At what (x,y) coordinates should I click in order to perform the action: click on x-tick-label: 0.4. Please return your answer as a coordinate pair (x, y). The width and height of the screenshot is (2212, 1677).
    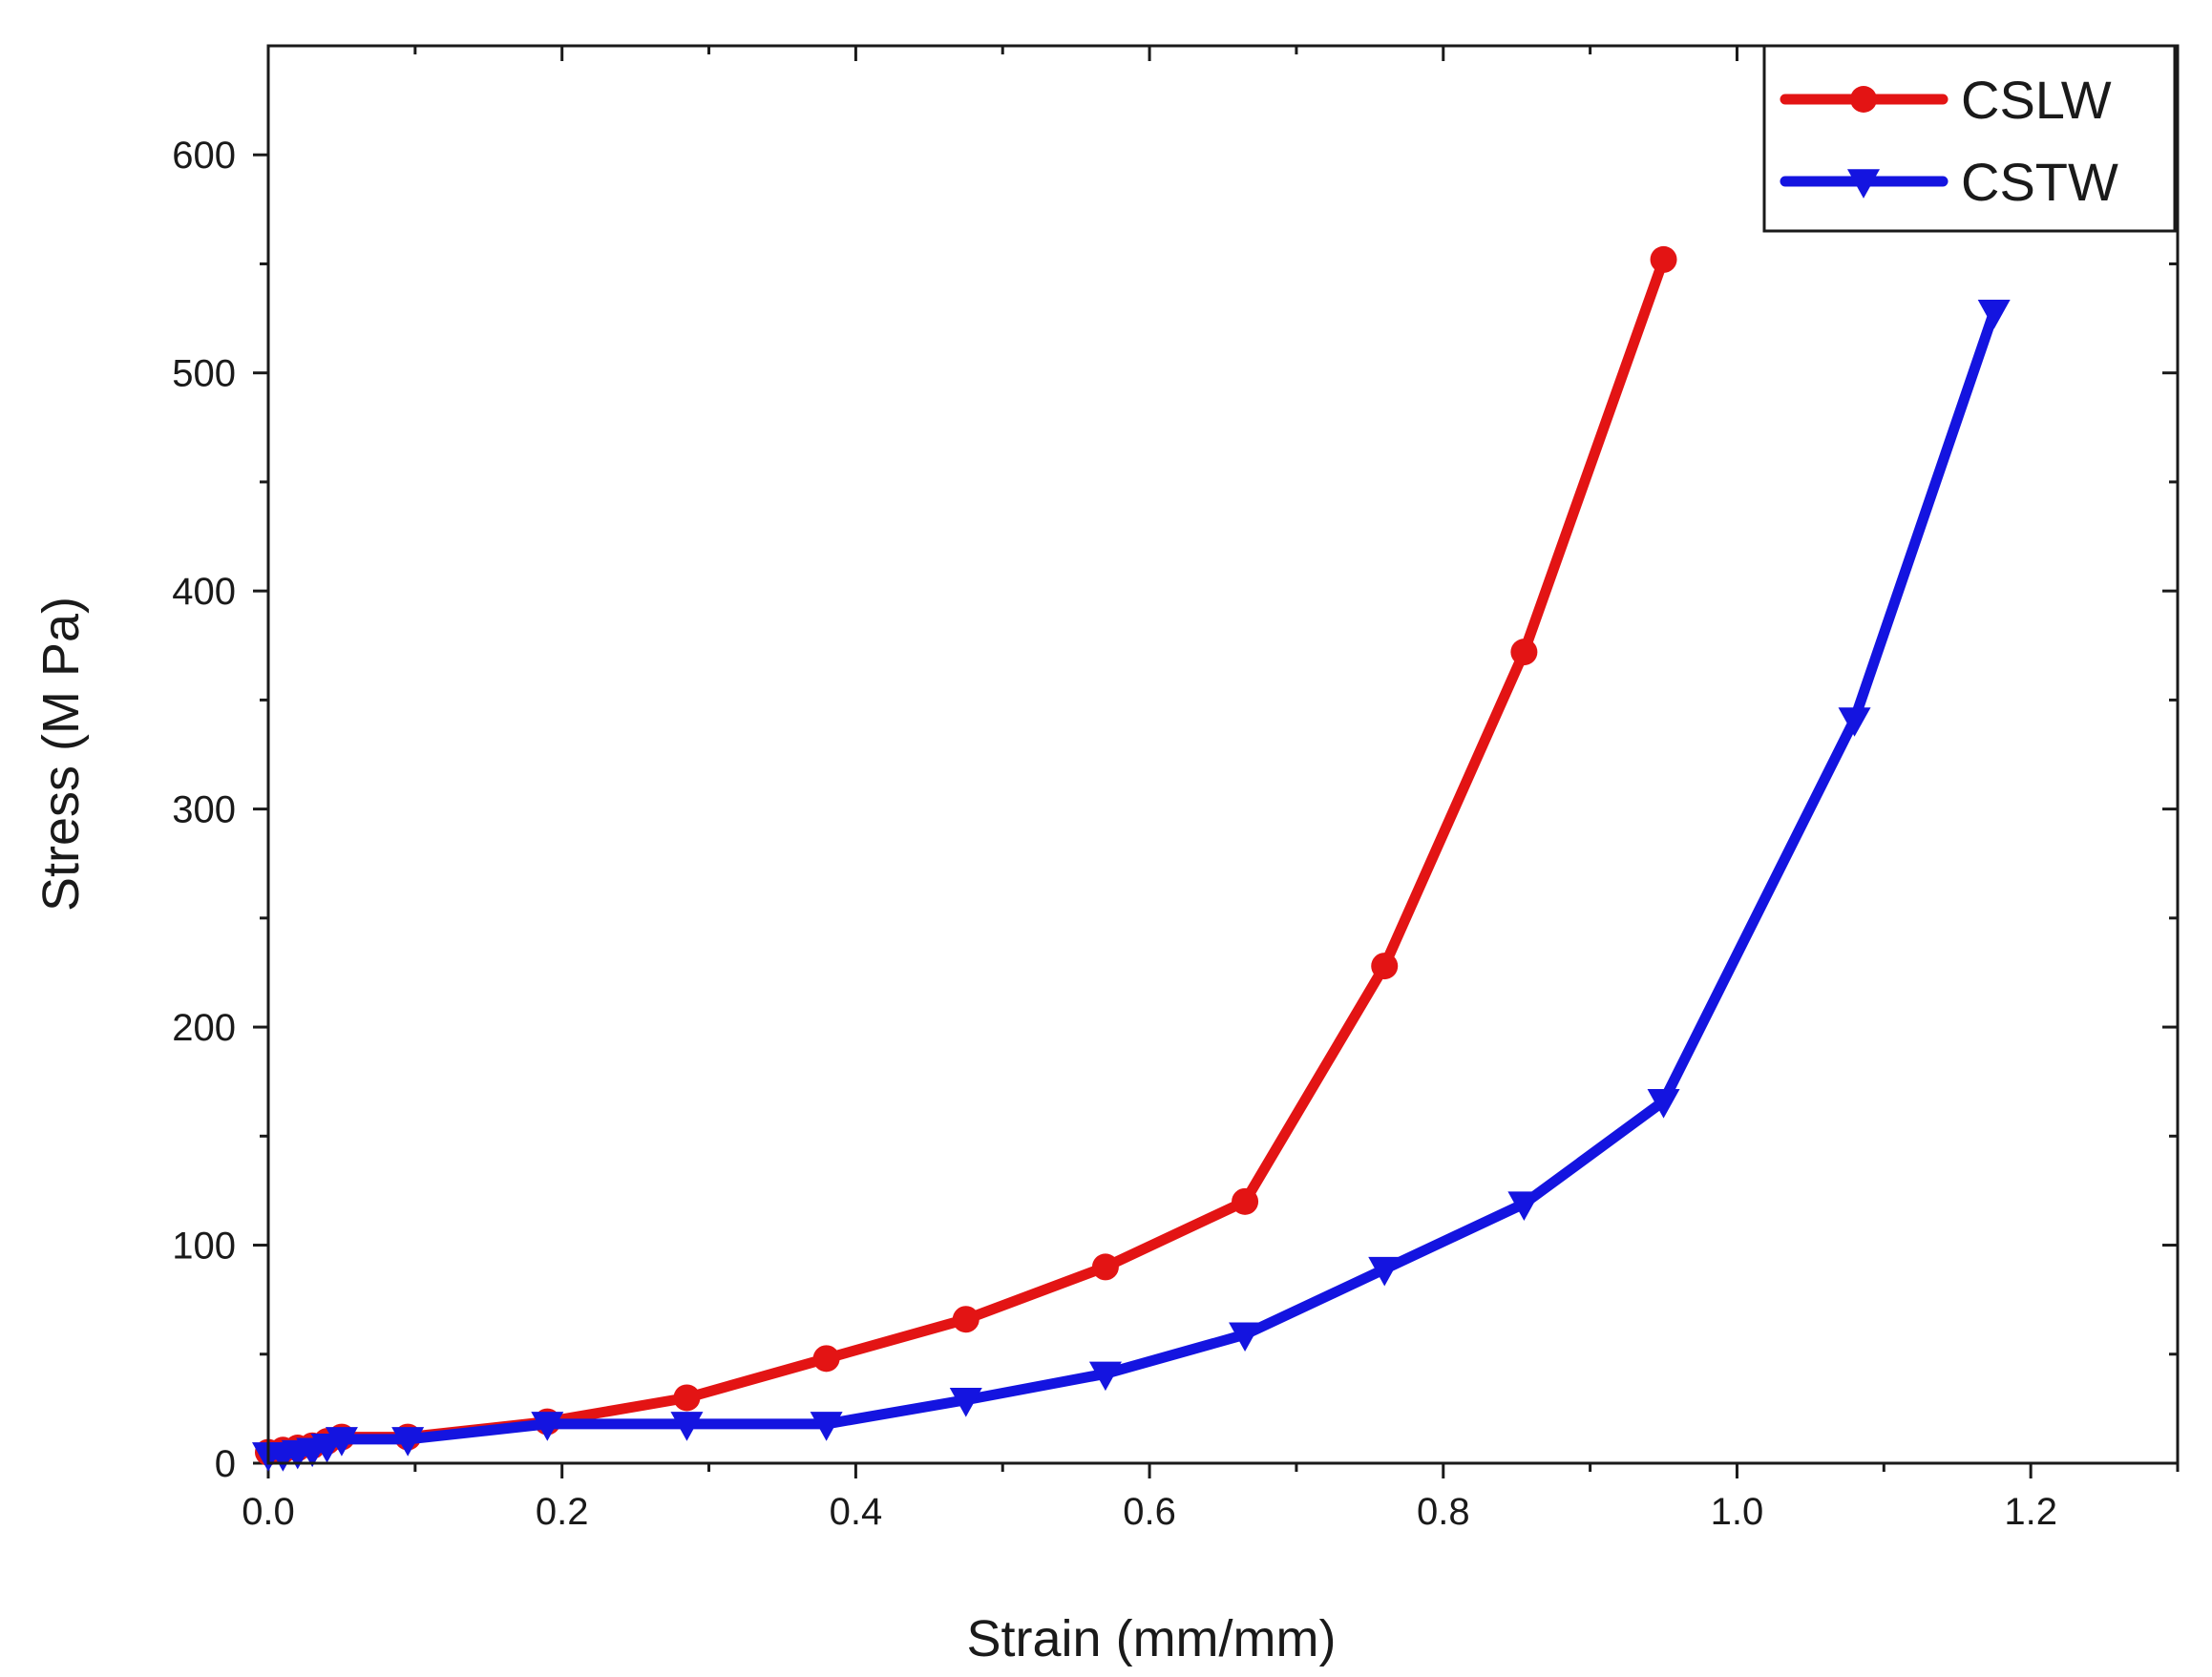
    Looking at the image, I should click on (857, 1512).